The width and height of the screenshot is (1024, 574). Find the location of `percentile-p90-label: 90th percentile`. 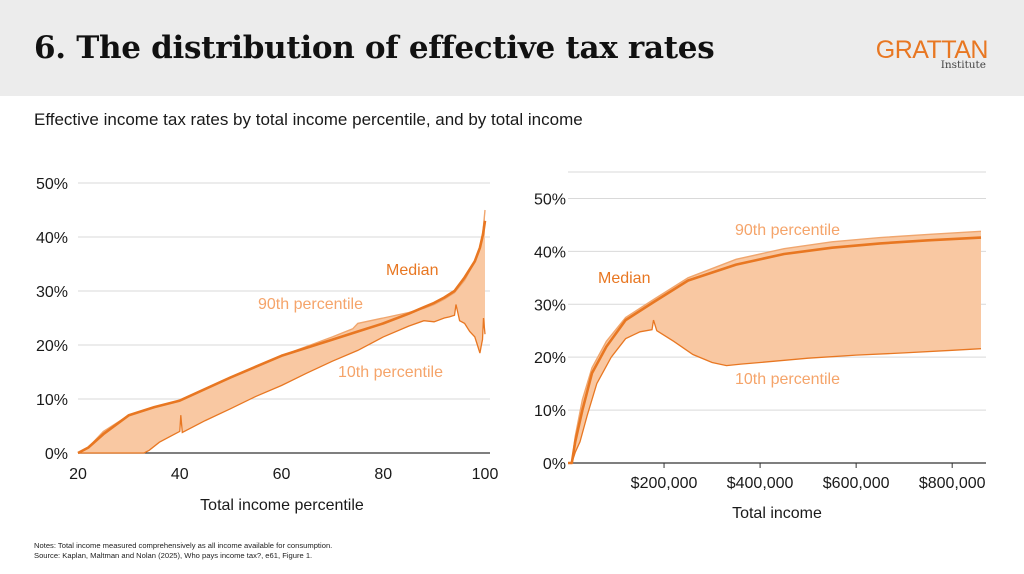

percentile-p90-label: 90th percentile is located at coordinates (310, 304).